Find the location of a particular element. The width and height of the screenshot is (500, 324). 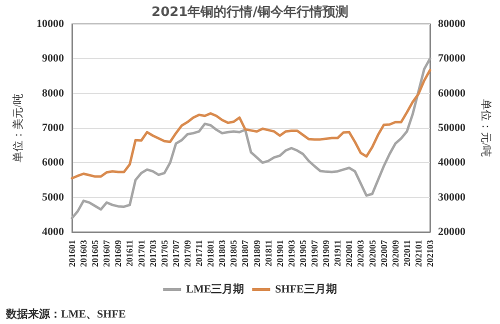

y-tick-label: 6000 is located at coordinates (53, 162).